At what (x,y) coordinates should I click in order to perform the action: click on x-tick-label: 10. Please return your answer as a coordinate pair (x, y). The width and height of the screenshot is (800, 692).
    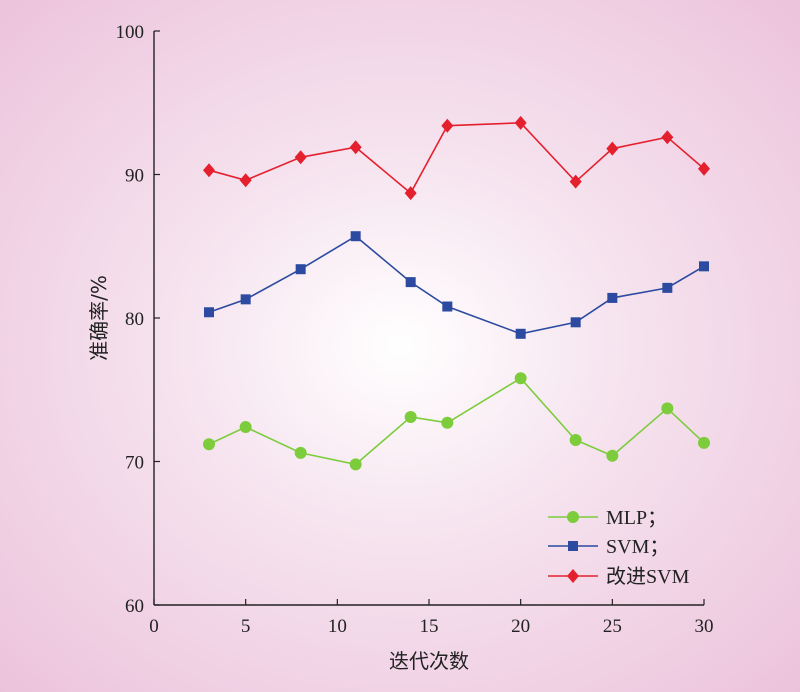
    Looking at the image, I should click on (337, 626).